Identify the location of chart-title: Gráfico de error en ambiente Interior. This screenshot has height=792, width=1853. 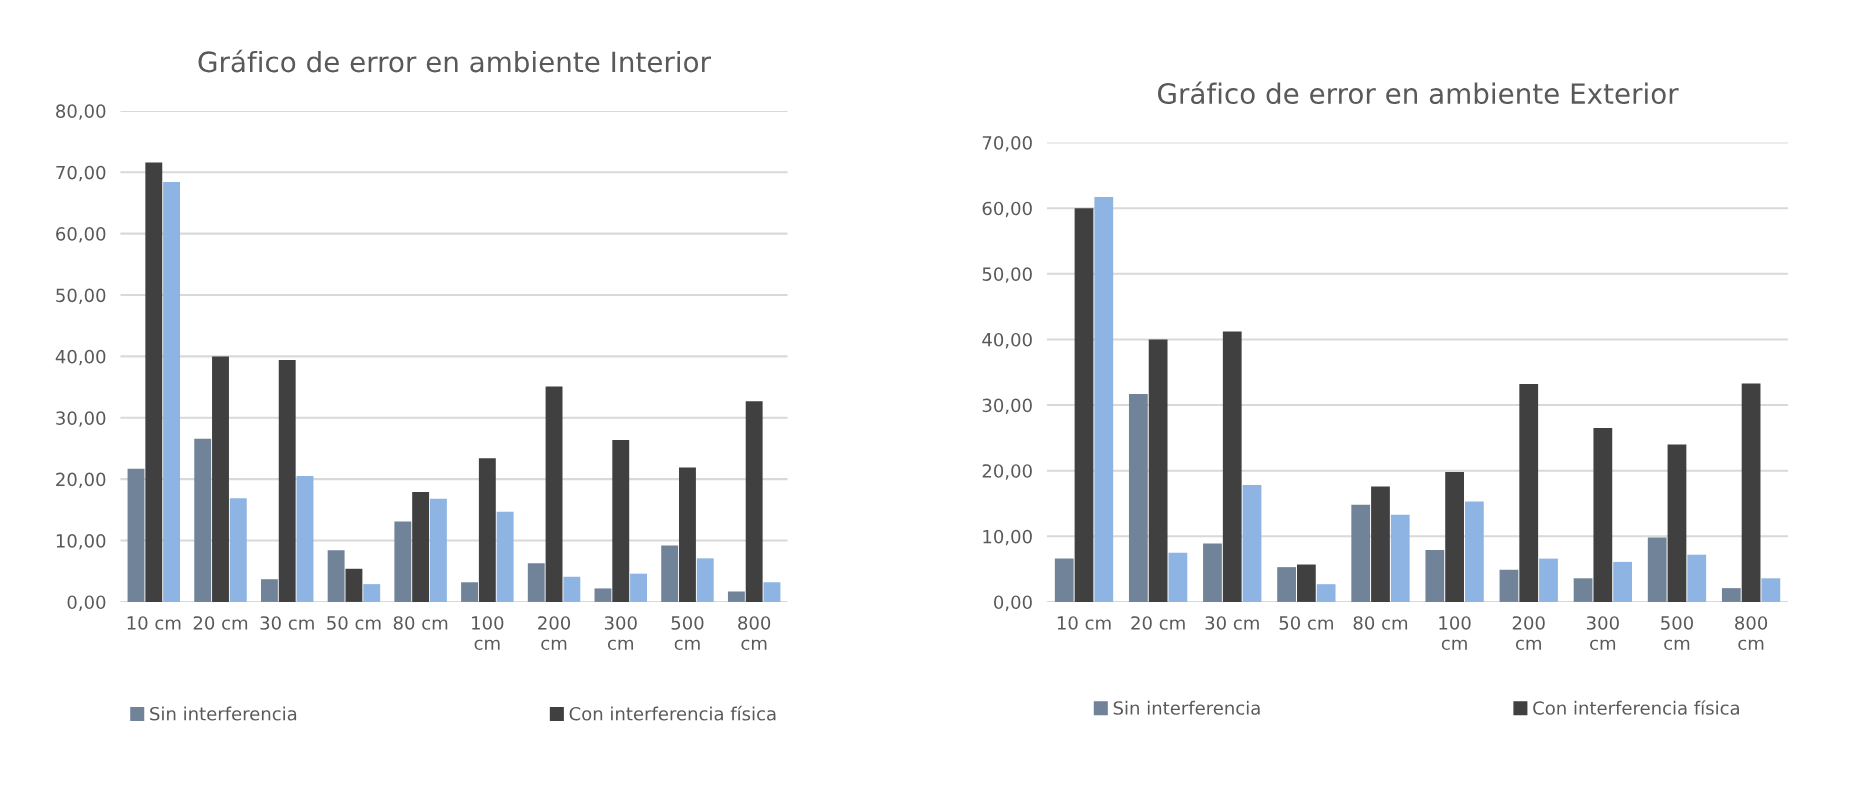
(454, 61).